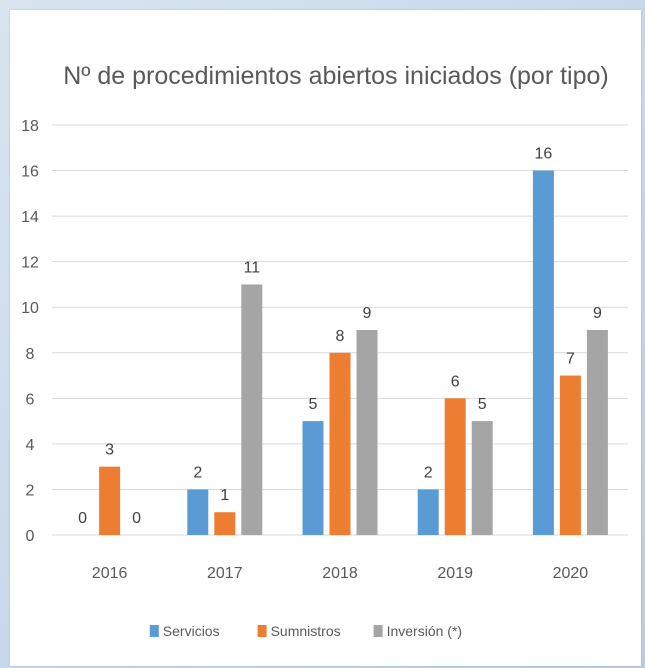 The height and width of the screenshot is (668, 645). I want to click on data-label: 7, so click(570, 359).